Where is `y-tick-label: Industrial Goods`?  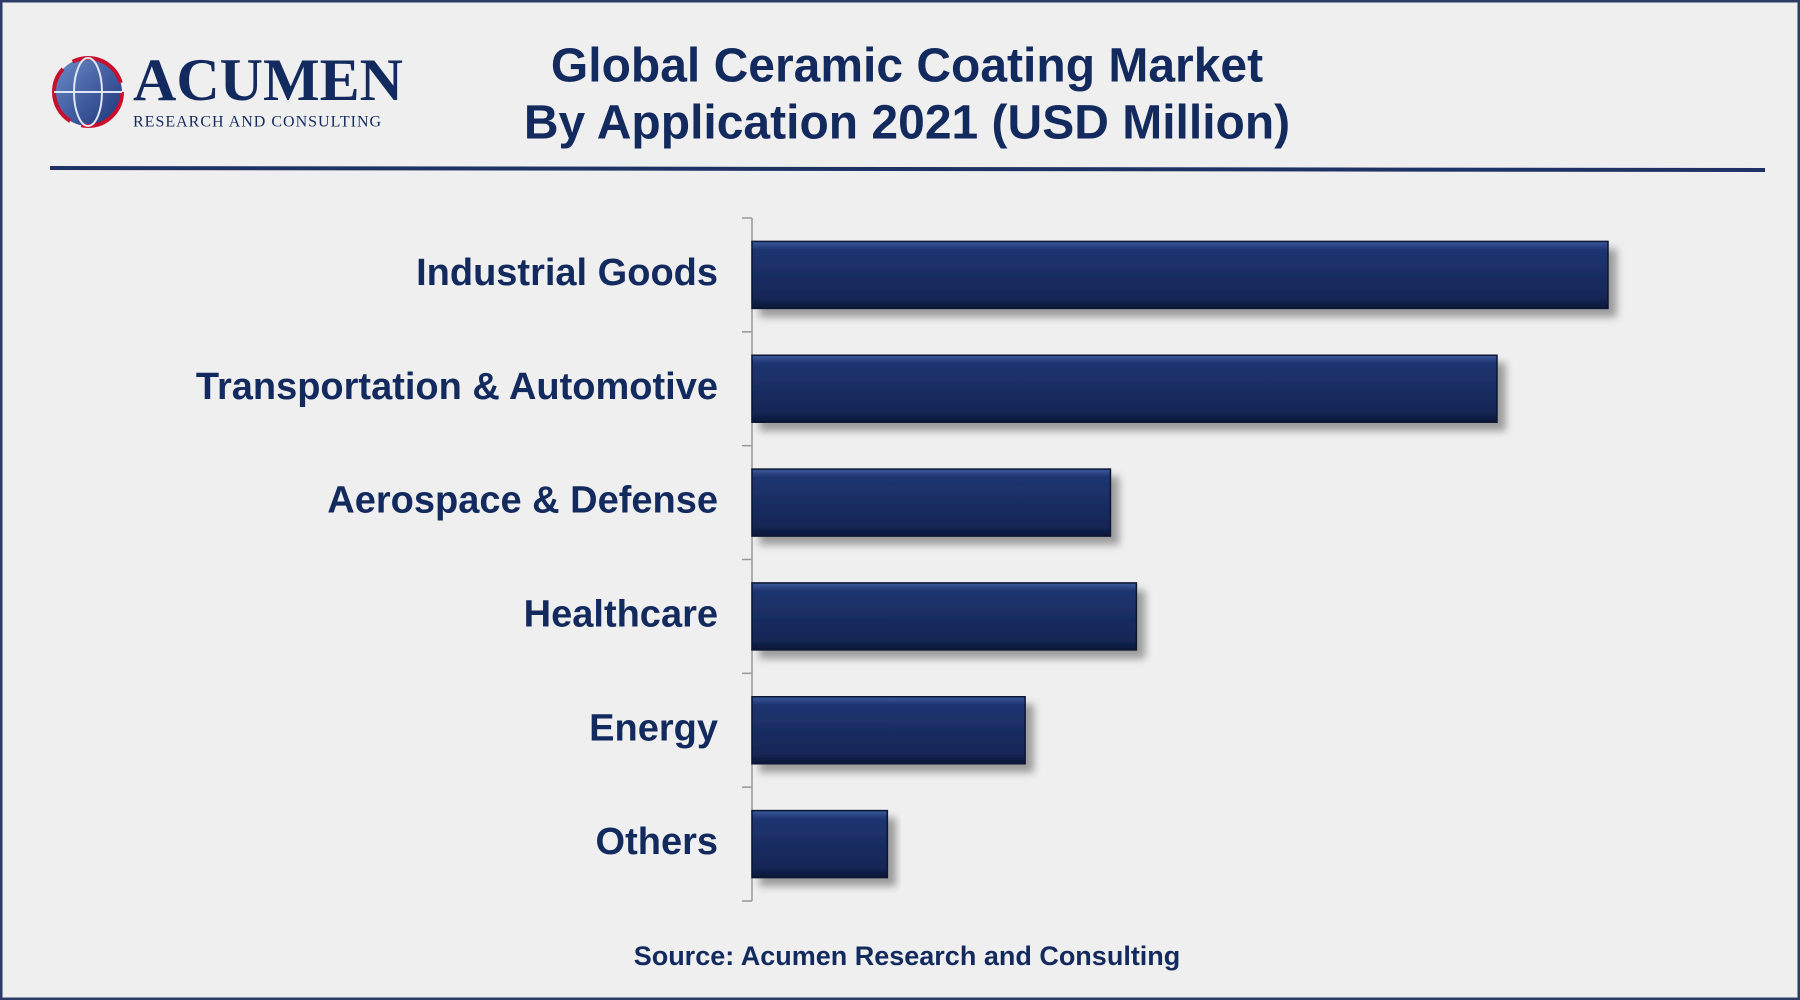
y-tick-label: Industrial Goods is located at coordinates (567, 273).